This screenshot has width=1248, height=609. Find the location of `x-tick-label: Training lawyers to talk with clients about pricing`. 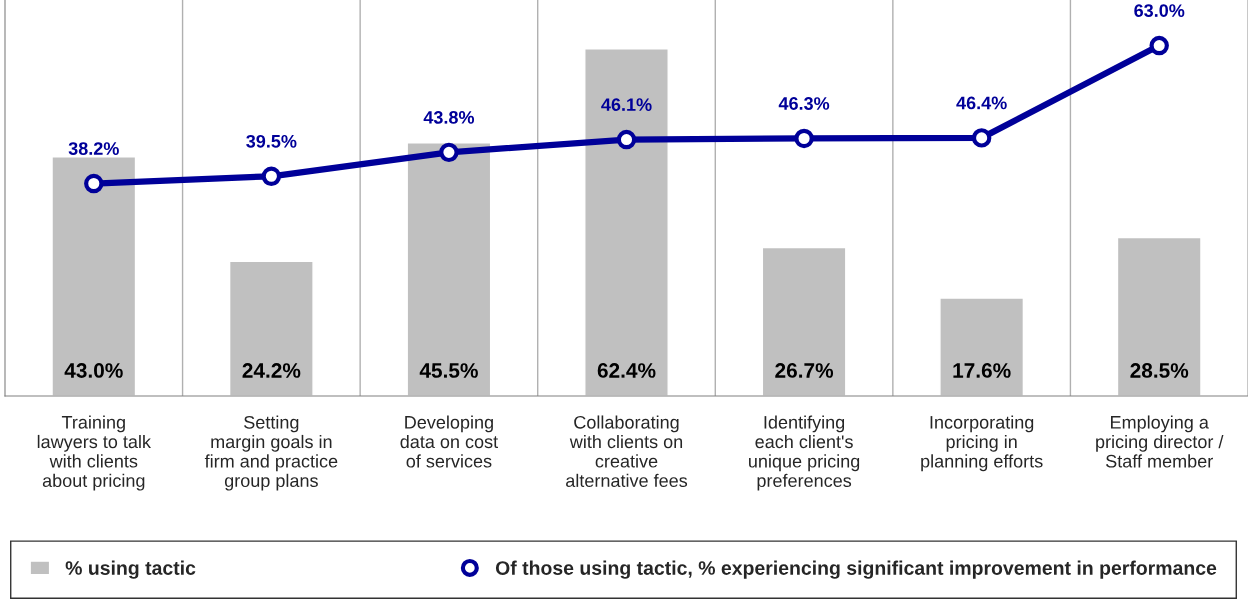

x-tick-label: Training lawyers to talk with clients about pricing is located at coordinates (94, 453).